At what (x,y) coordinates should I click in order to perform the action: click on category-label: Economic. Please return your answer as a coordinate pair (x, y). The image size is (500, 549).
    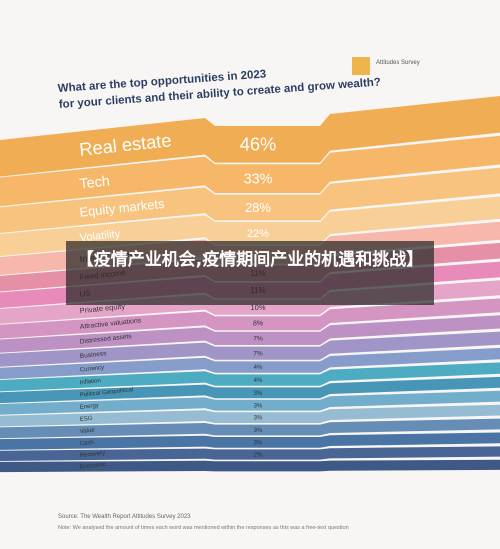
    Looking at the image, I should click on (93, 466).